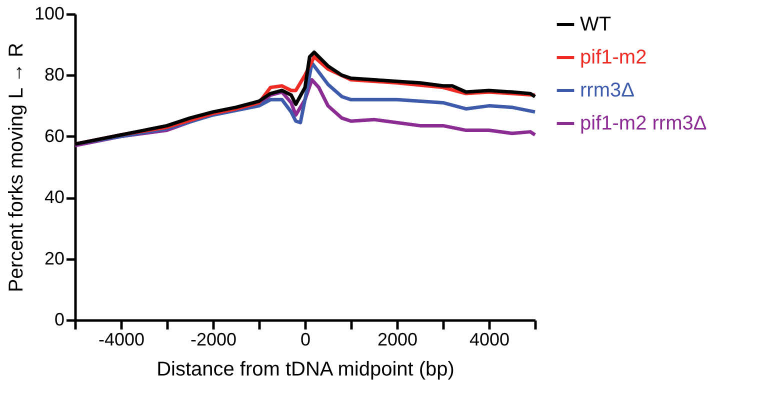 This screenshot has width=778, height=406. I want to click on y-tick-label: 80, so click(54, 74).